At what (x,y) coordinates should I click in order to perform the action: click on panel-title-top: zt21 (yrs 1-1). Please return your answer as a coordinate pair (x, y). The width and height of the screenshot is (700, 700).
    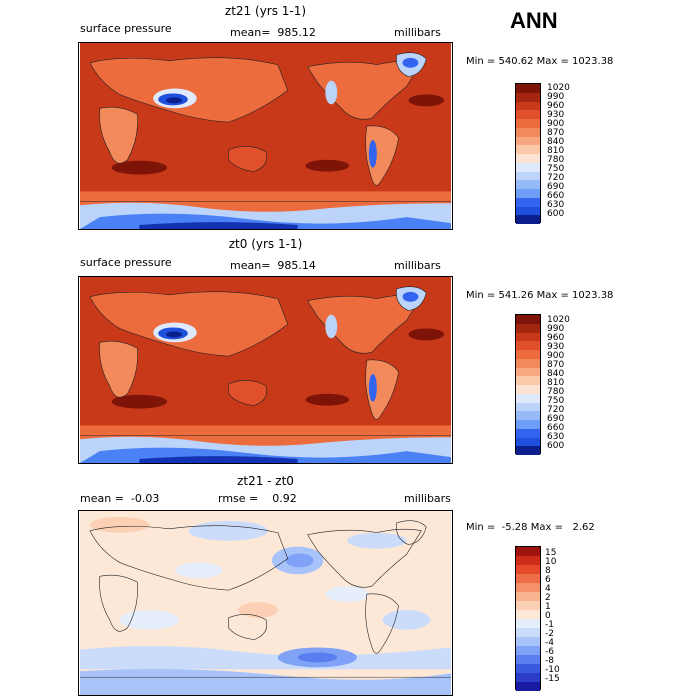
    Looking at the image, I should click on (265, 11).